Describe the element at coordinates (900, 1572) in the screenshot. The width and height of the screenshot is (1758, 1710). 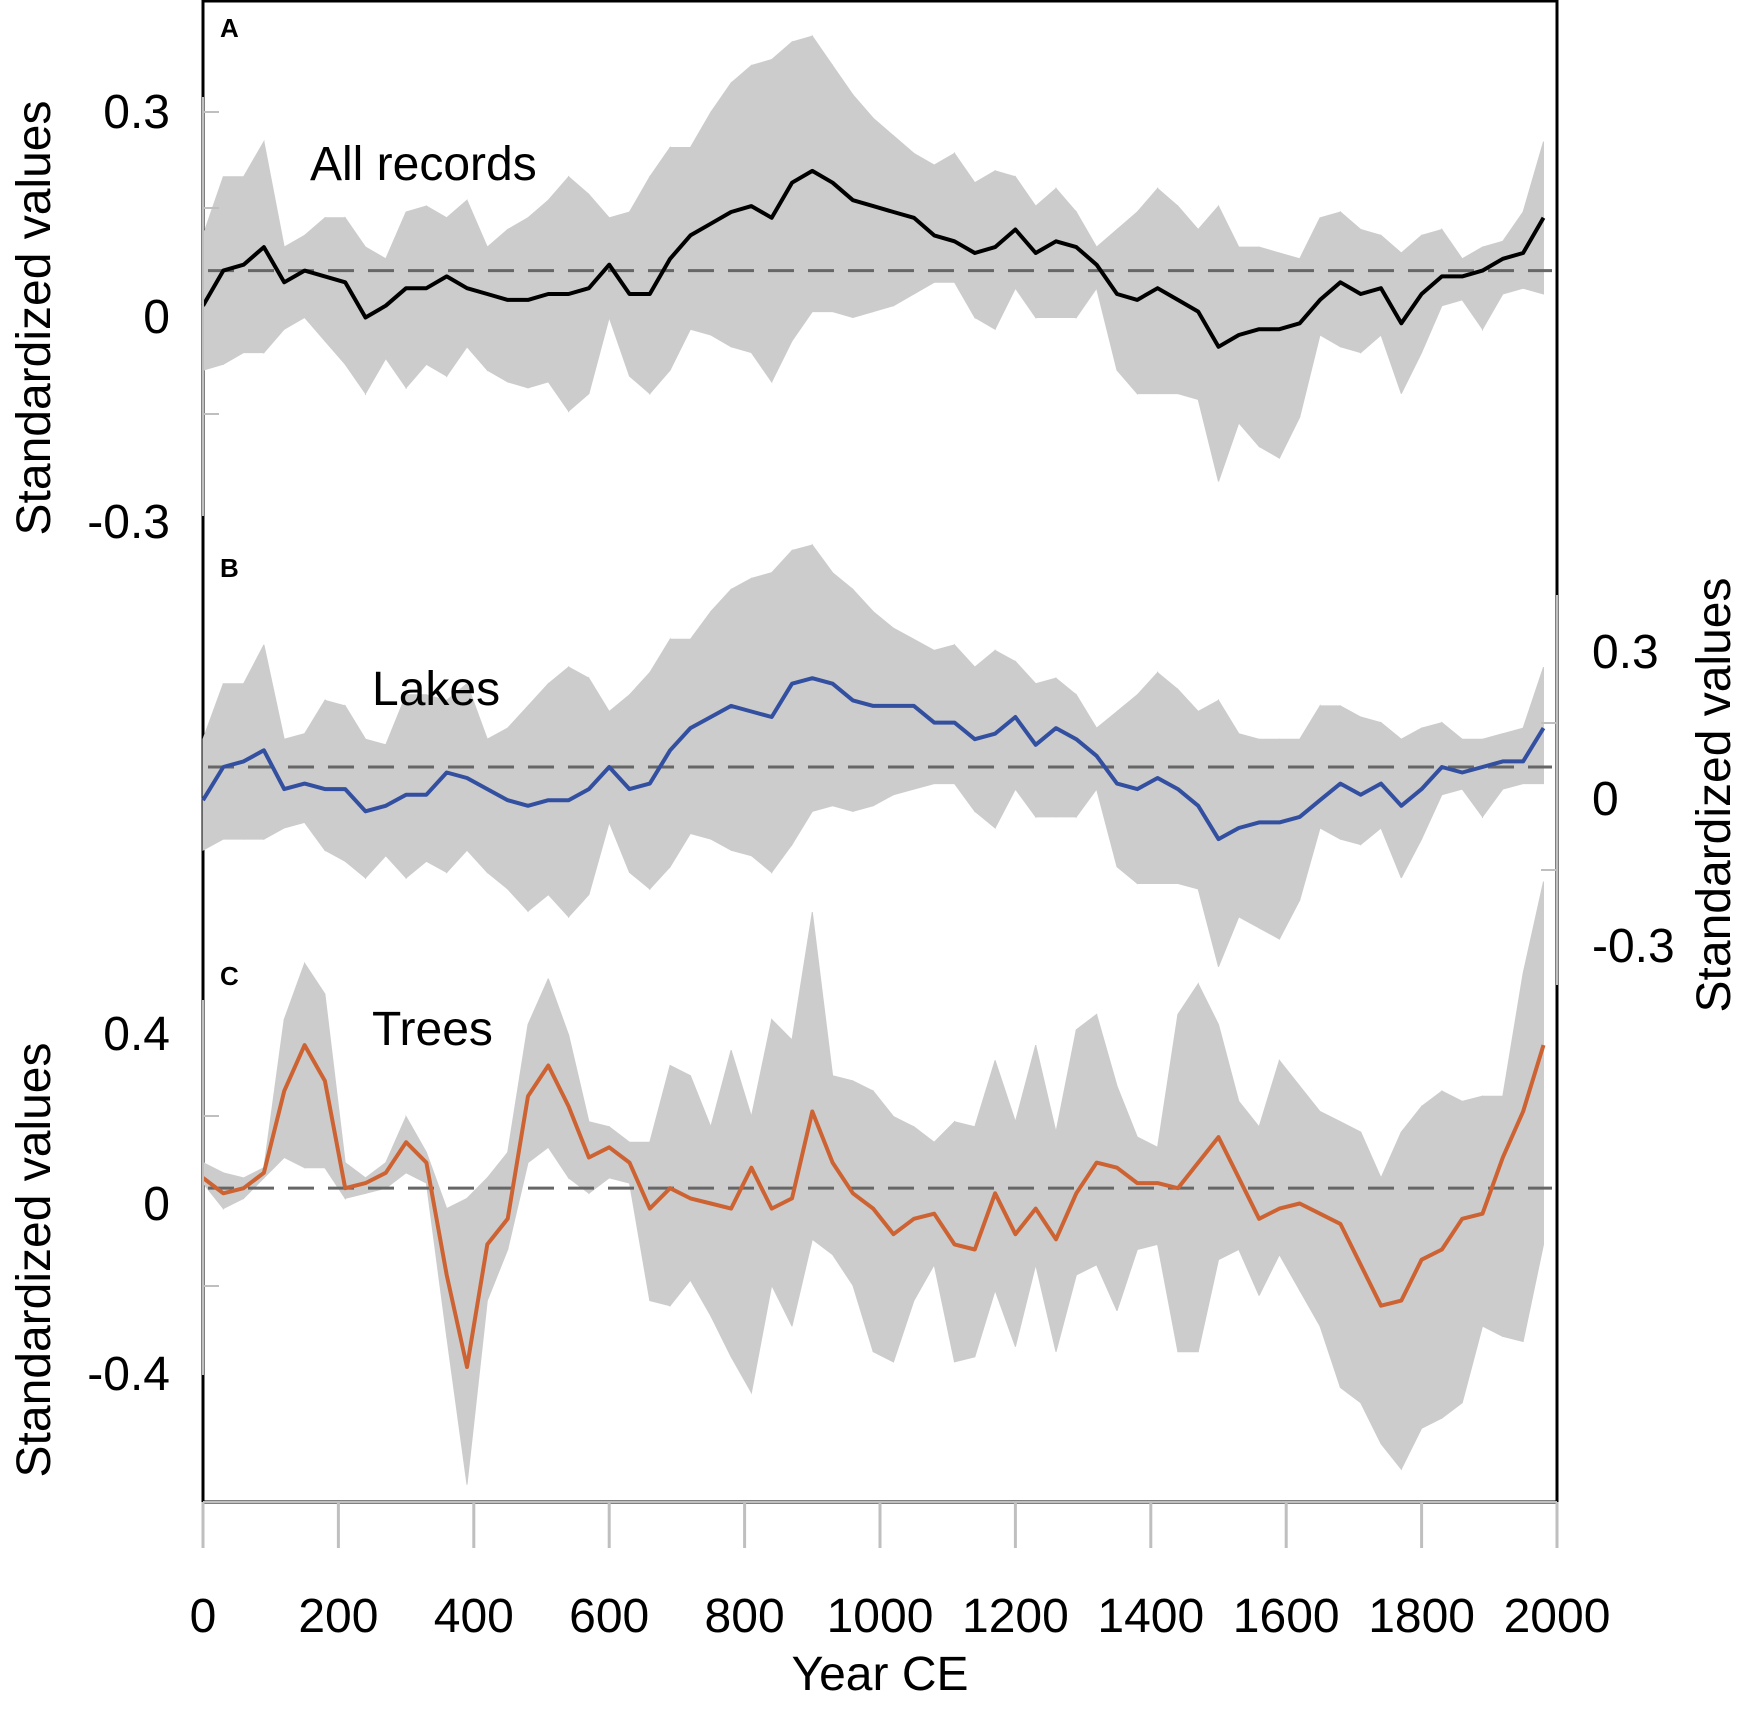
I see `x-axis-ticks: 0 200 400 600 800 1000 1200 1400 1600 1800 2000` at that location.